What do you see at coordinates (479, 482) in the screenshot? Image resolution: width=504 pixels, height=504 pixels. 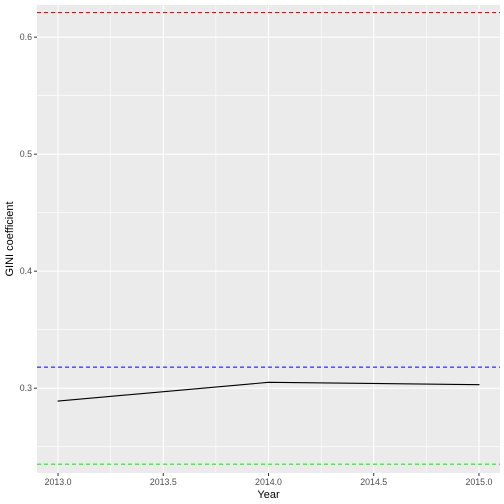 I see `x-tick-label: 2015.0` at bounding box center [479, 482].